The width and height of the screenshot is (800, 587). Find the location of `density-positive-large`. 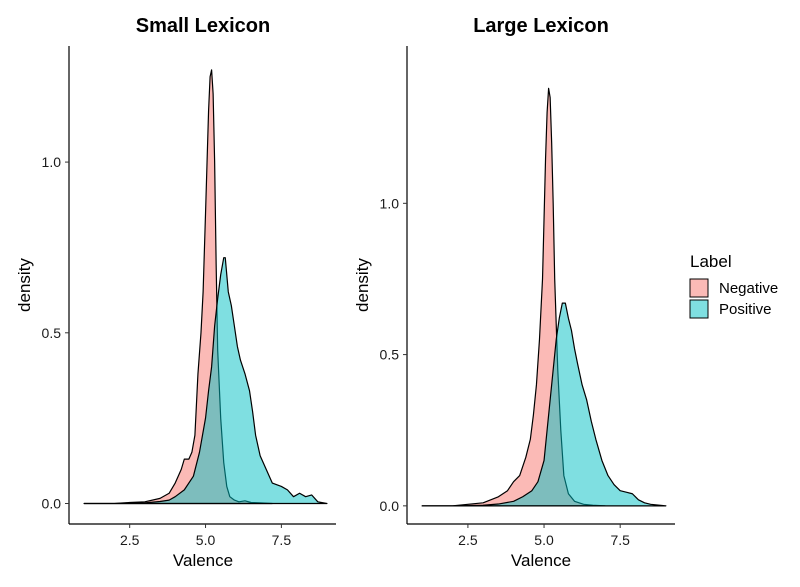

density-positive-large is located at coordinates (544, 404).